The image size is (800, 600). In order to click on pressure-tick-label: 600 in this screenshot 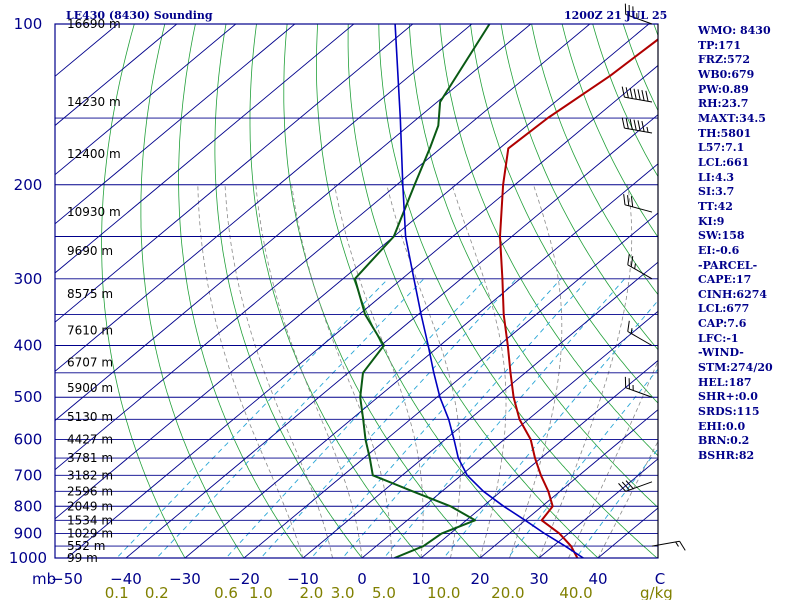, I will do `click(28, 440)`.